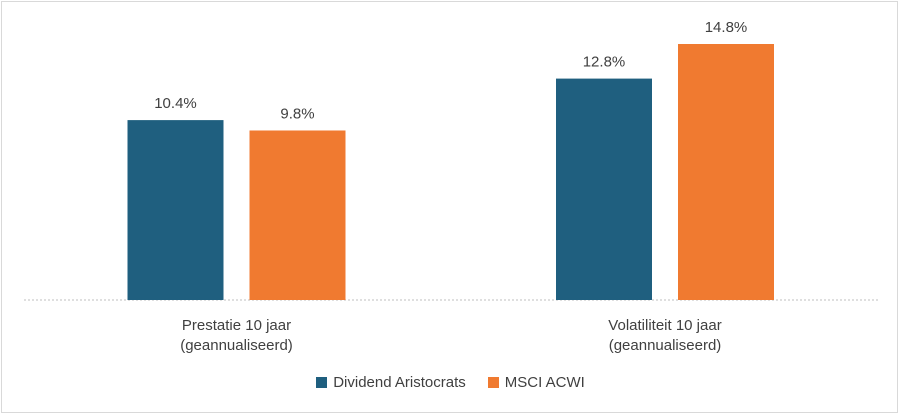  Describe the element at coordinates (726, 27) in the screenshot. I see `data-label: 14.8%` at that location.